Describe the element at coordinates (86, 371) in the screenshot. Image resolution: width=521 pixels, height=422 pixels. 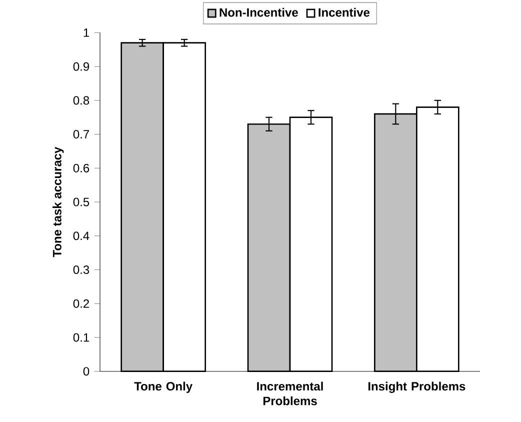
I see `y-tick-label: 0` at that location.